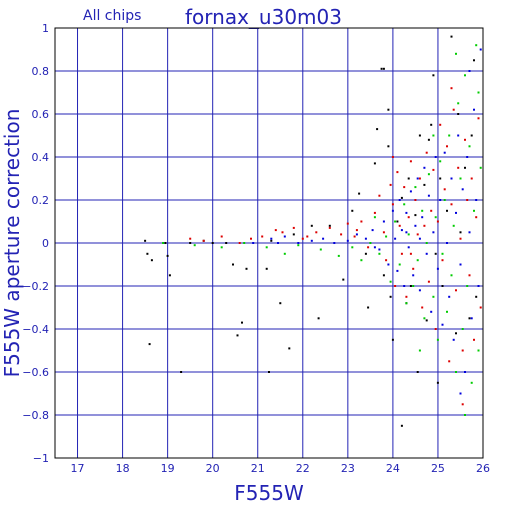 The width and height of the screenshot is (512, 512). I want to click on y-axis-label: F555W aperture correction, so click(12, 243).